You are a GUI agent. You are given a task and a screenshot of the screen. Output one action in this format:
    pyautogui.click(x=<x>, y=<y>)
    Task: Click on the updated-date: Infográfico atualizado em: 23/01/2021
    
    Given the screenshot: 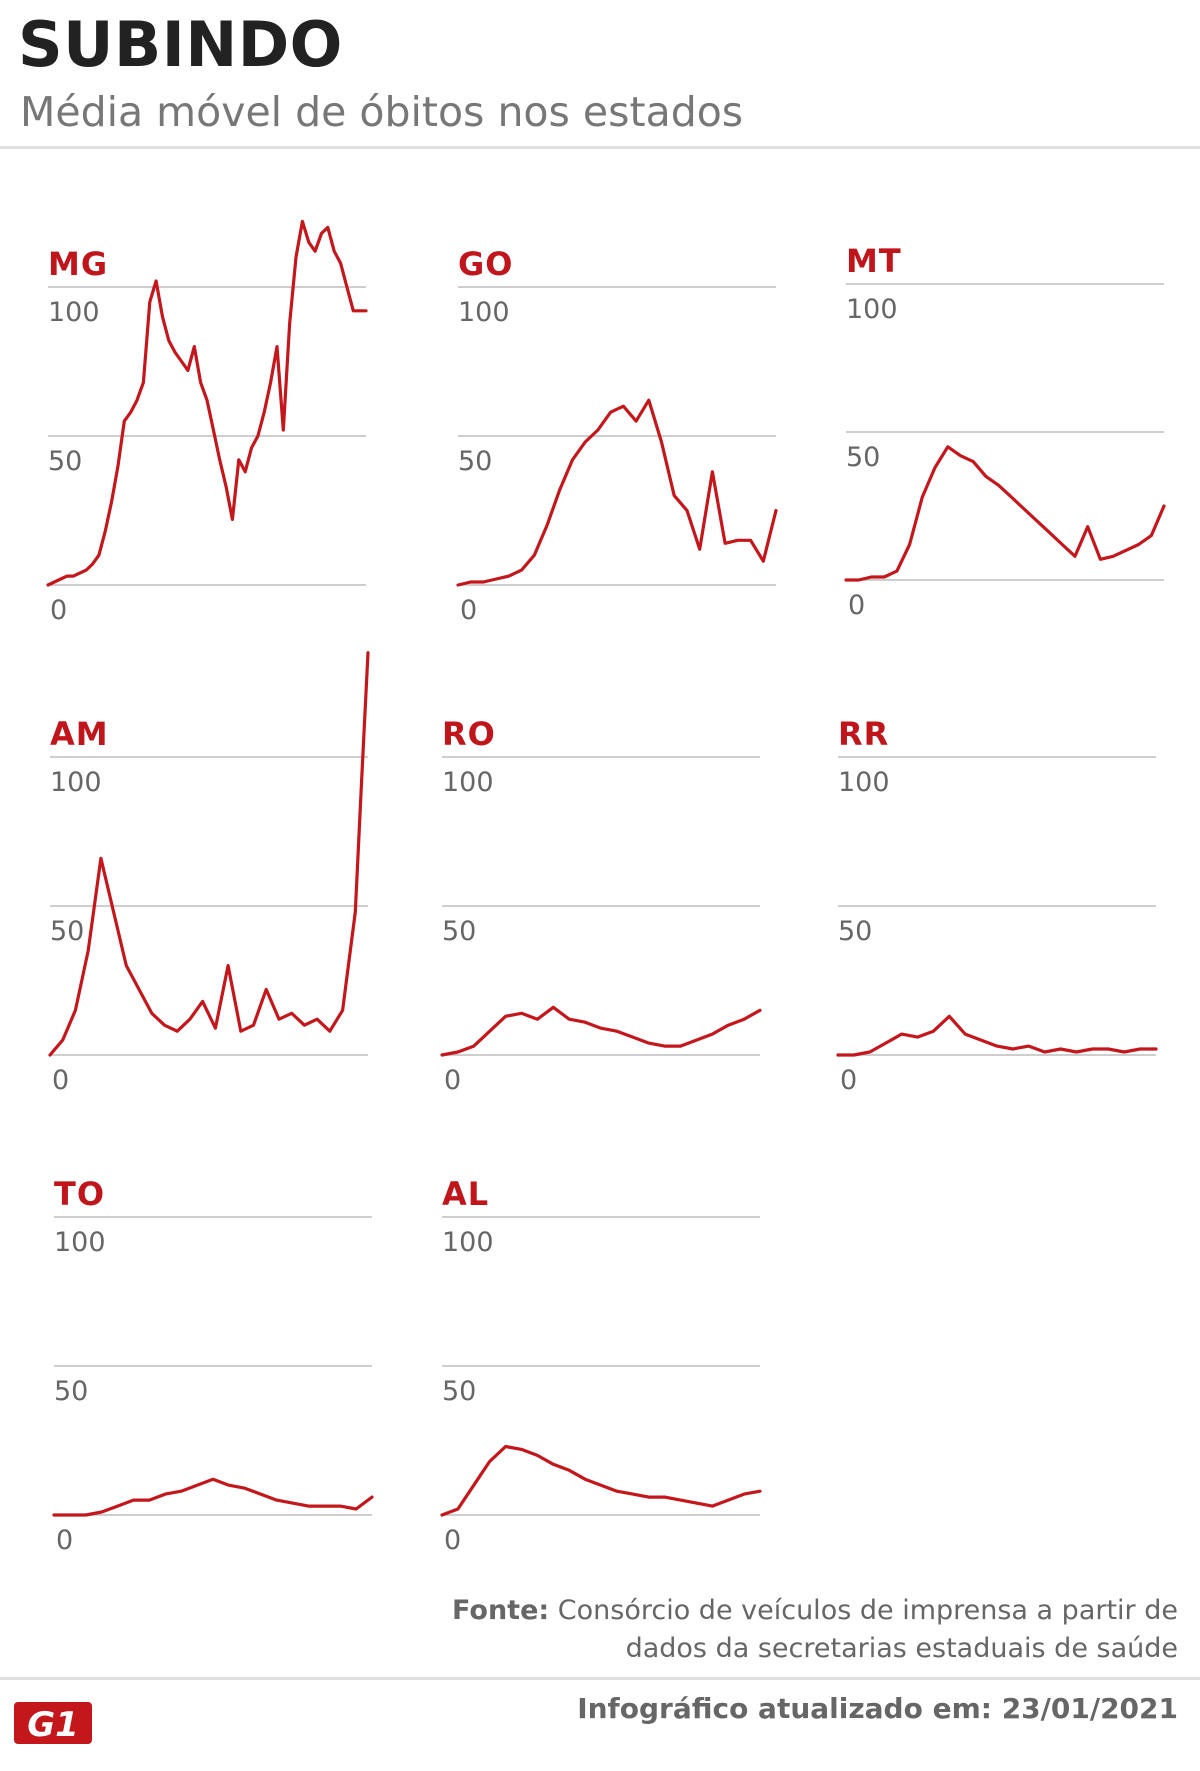 What is the action you would take?
    pyautogui.click(x=877, y=1708)
    